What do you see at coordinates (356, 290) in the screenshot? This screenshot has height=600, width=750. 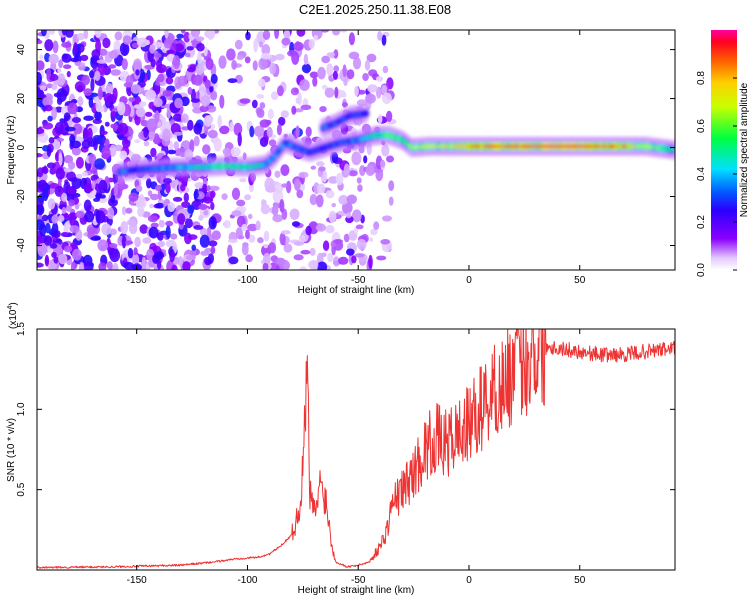 I see `spectrogram-x-axis-label: Height of straight line (km)` at bounding box center [356, 290].